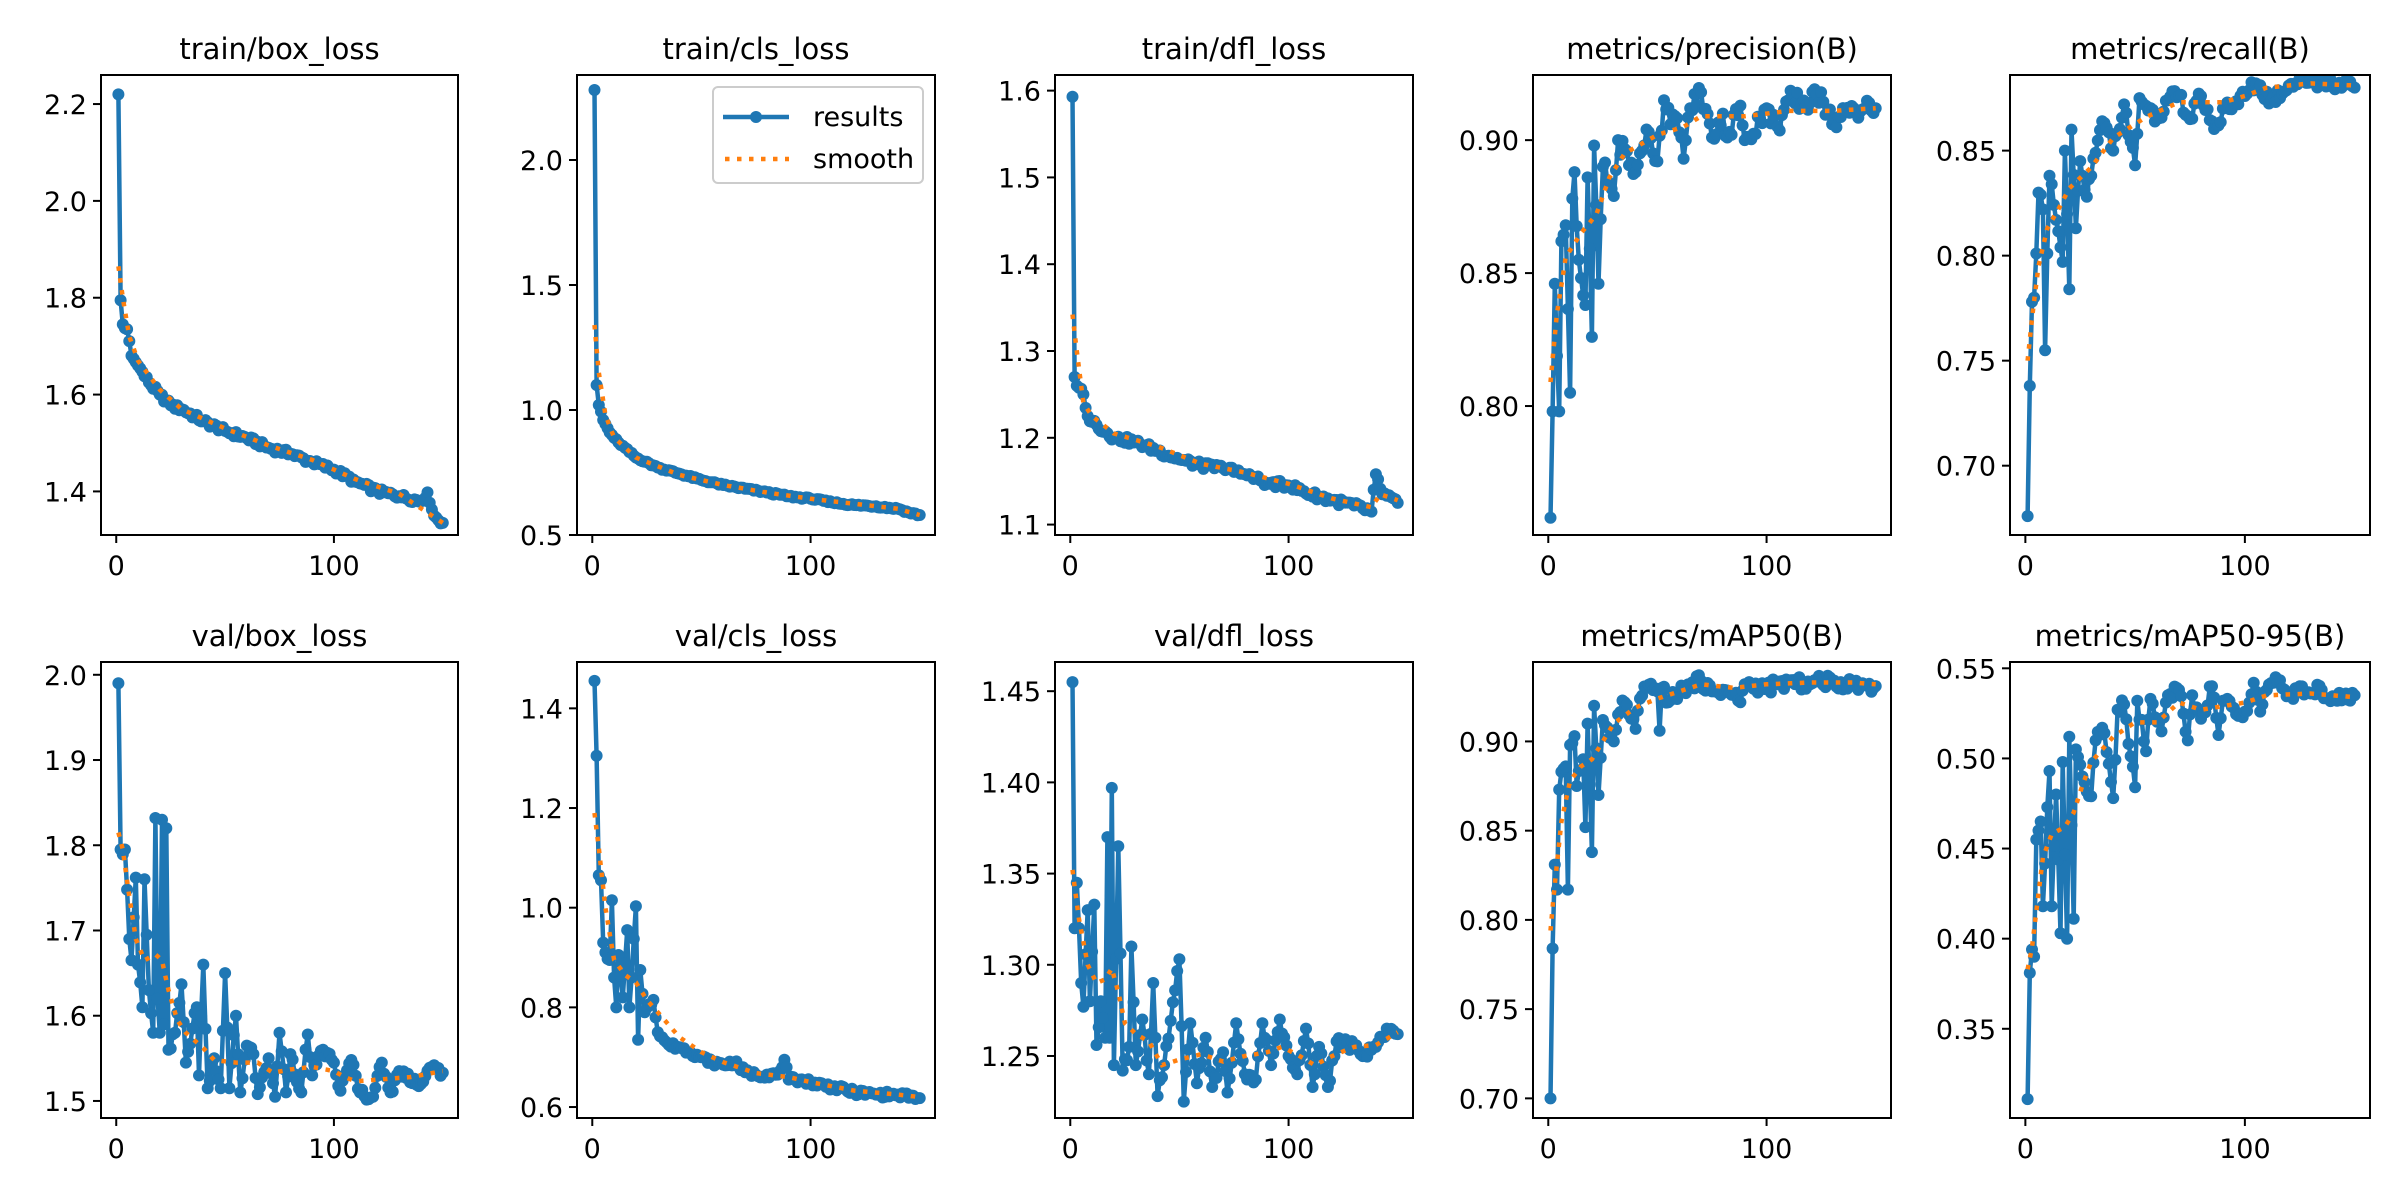  I want to click on subplot-title: metrics/mAP50(B), so click(1711, 636).